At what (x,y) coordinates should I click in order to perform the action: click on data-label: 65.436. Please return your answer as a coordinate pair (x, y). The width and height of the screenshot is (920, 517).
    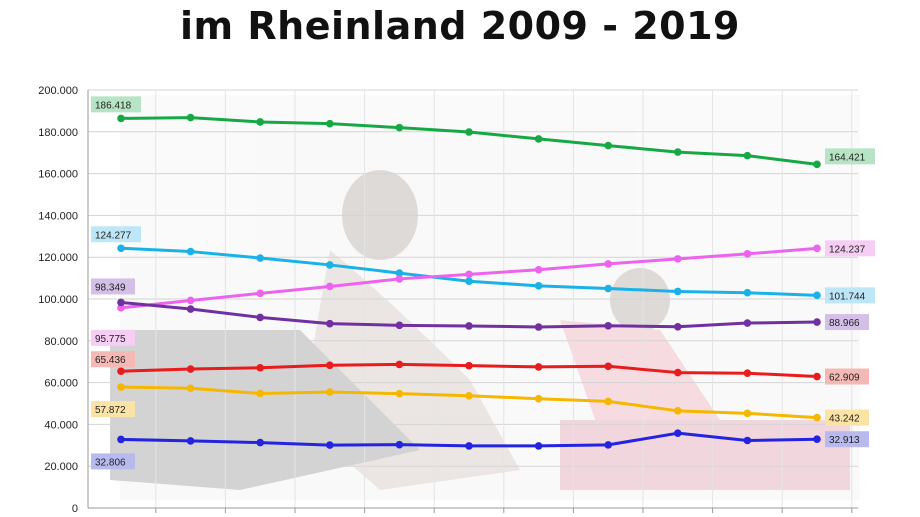
    Looking at the image, I should click on (113, 359).